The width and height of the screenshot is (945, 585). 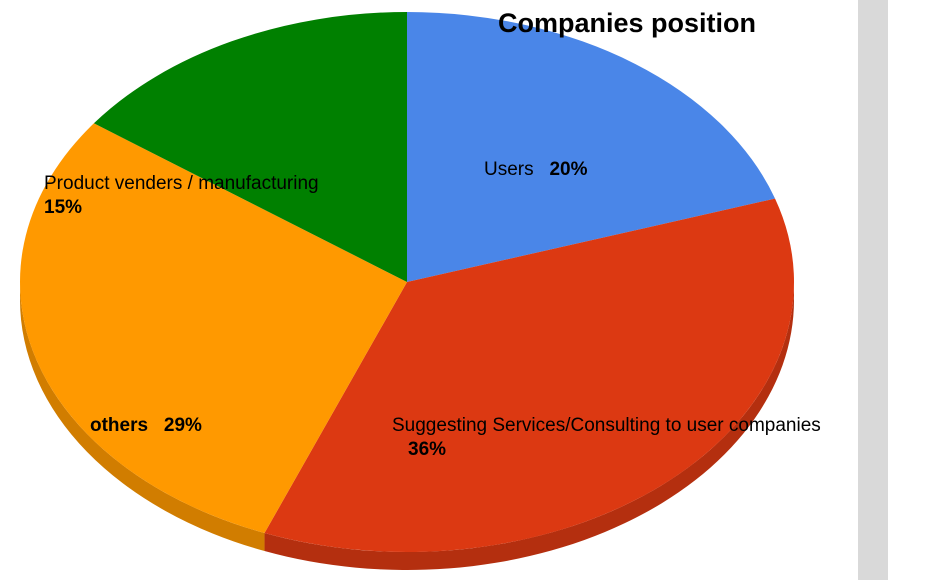 I want to click on scrollbar-track, so click(x=873, y=290).